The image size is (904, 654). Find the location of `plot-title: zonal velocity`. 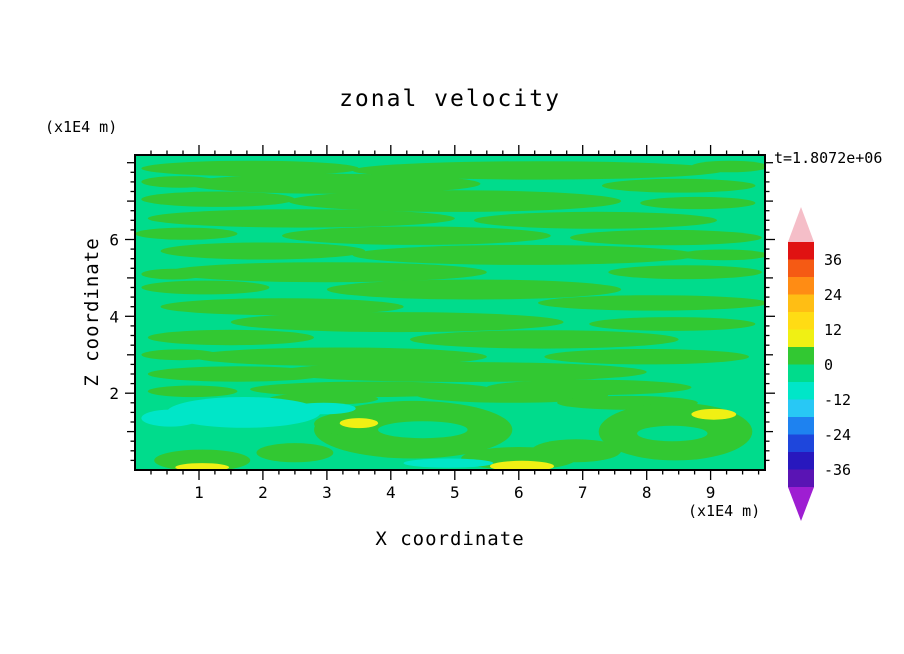

plot-title: zonal velocity is located at coordinates (450, 99).